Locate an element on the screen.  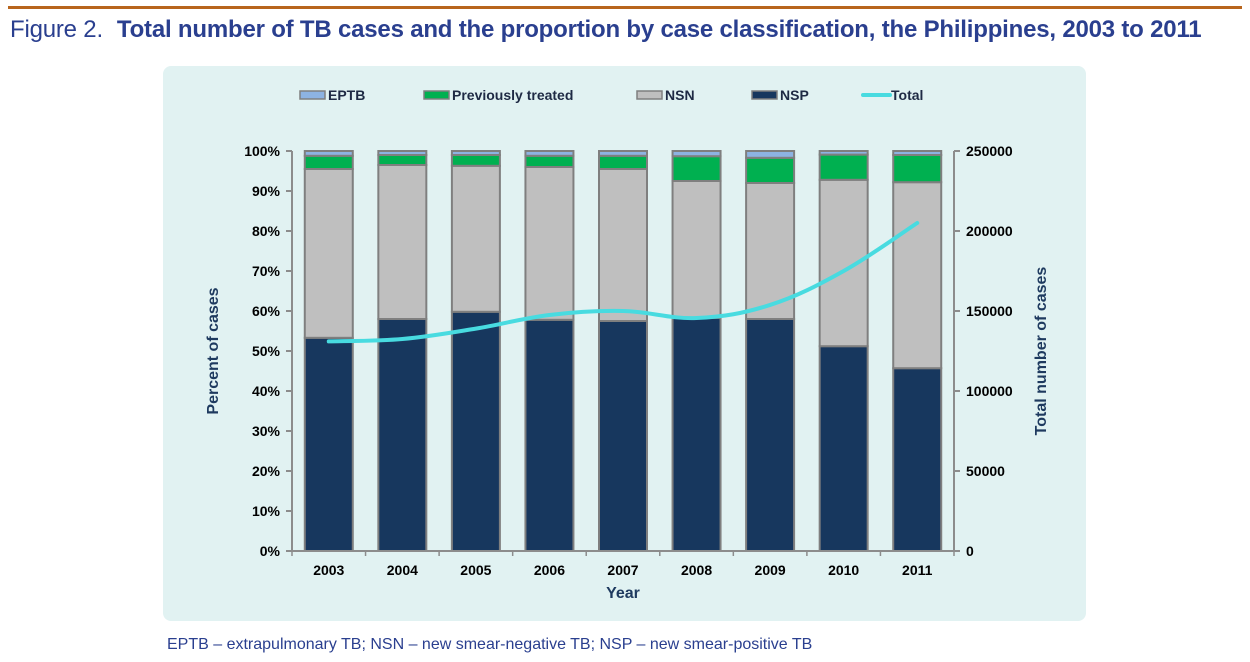
bar-stack-2005 is located at coordinates (475, 351).